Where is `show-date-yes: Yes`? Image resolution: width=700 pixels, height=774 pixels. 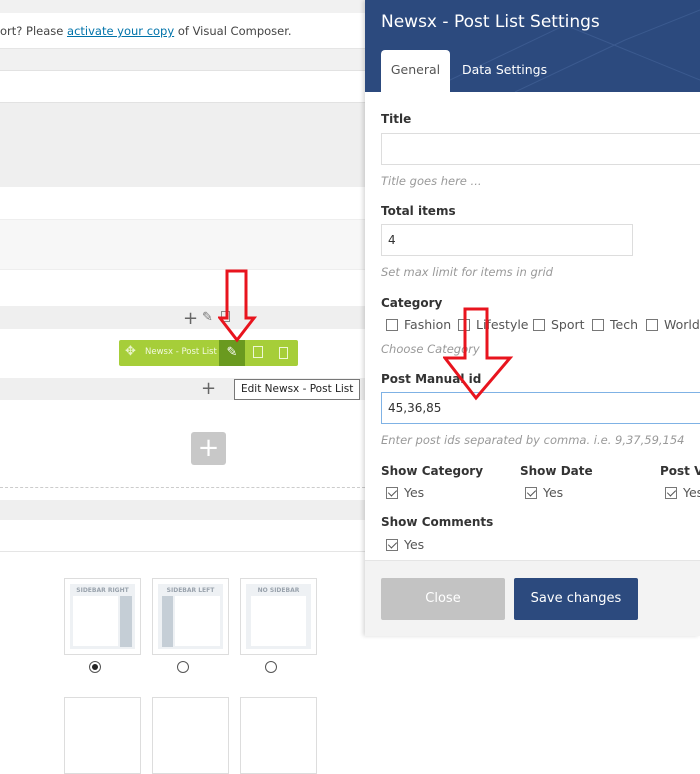 show-date-yes: Yes is located at coordinates (544, 492).